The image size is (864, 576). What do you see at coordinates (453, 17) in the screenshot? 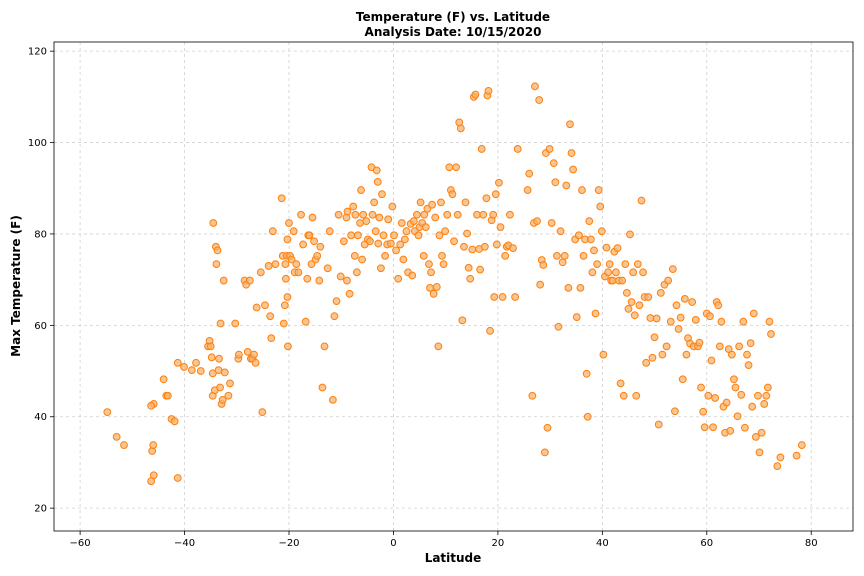
I see `chart-title: Temperature (F) vs. Latitude` at bounding box center [453, 17].